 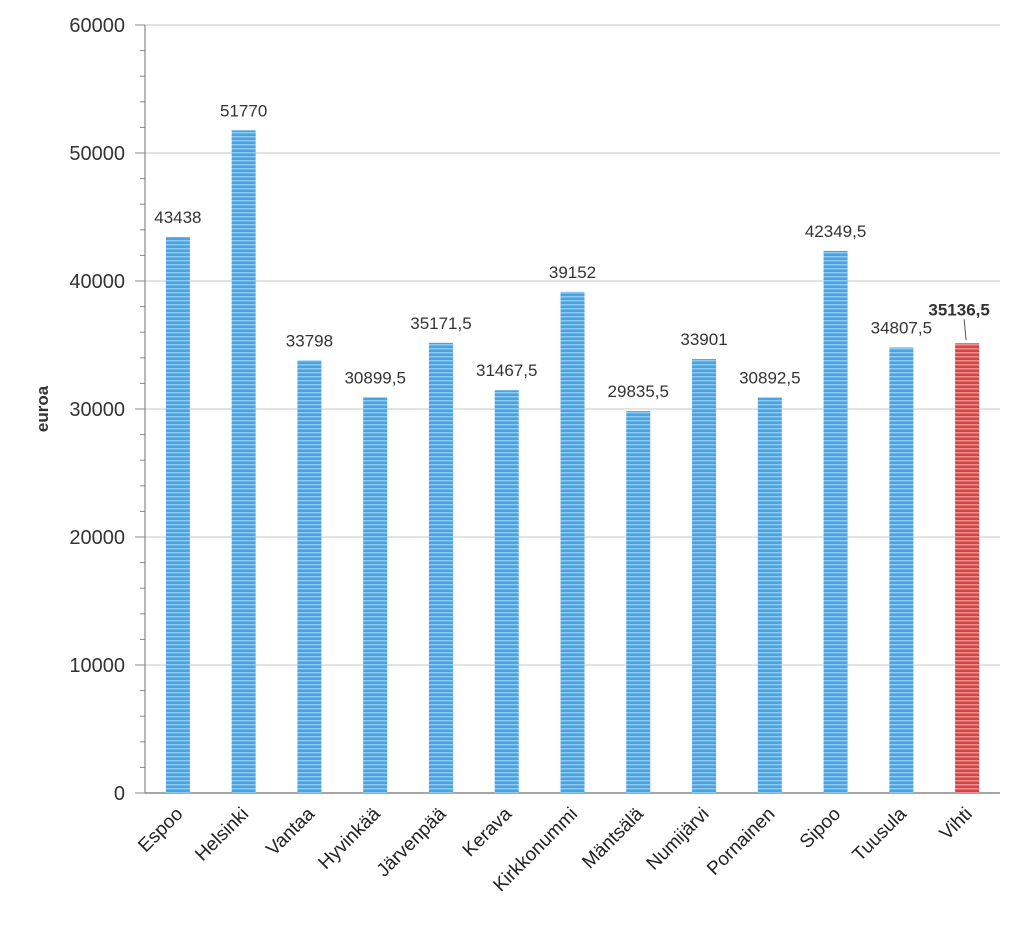 What do you see at coordinates (291, 831) in the screenshot?
I see `x-tick-label: Vantaa` at bounding box center [291, 831].